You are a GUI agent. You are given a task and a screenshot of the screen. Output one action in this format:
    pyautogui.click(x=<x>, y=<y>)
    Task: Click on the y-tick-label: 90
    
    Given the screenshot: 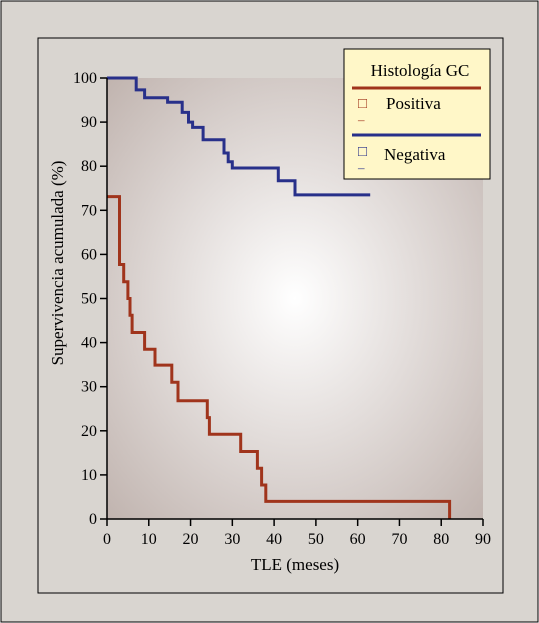 What is the action you would take?
    pyautogui.click(x=89, y=122)
    